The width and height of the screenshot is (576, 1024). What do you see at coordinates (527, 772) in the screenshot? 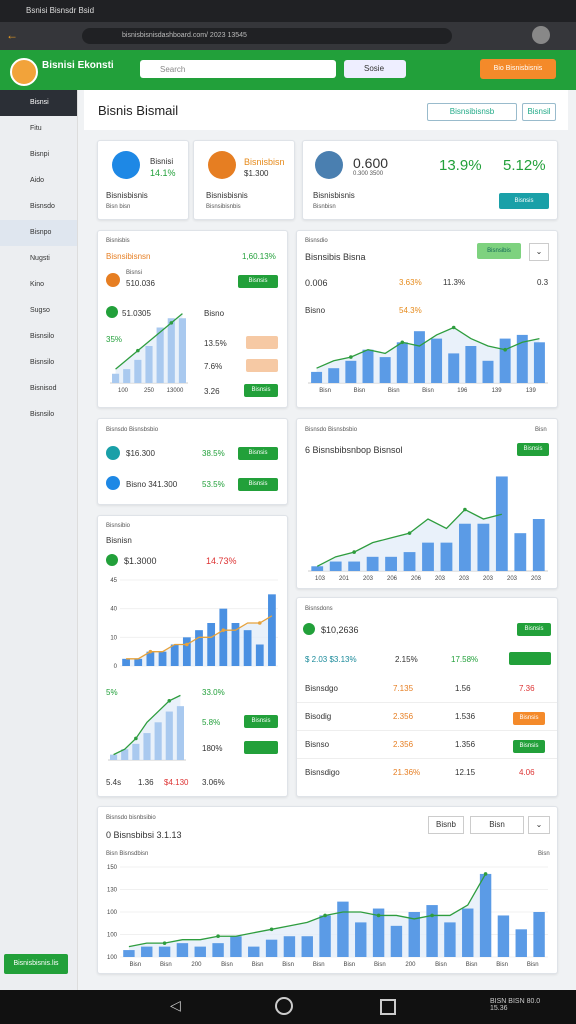
I see `cell: 4.06` at bounding box center [527, 772].